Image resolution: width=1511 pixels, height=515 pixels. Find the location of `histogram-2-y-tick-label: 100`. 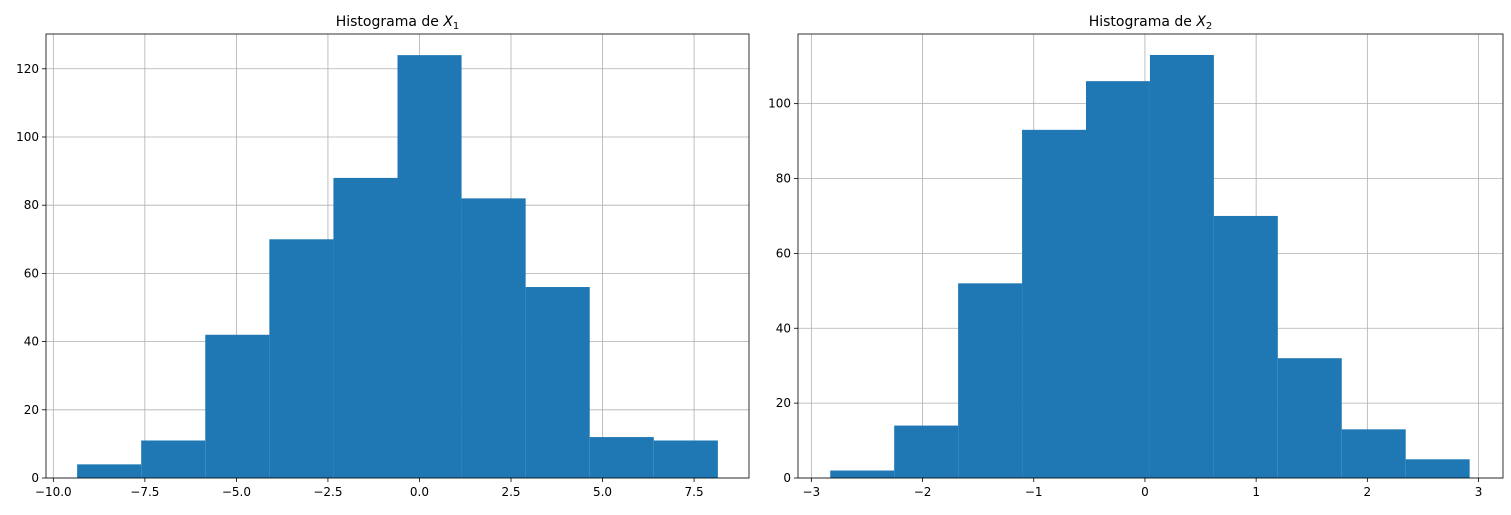

histogram-2-y-tick-label: 100 is located at coordinates (779, 104).